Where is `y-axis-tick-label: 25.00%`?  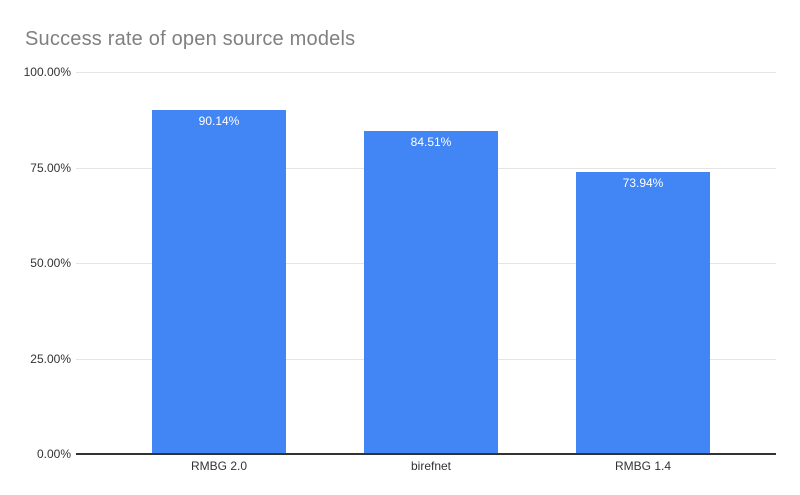
y-axis-tick-label: 25.00% is located at coordinates (50, 358).